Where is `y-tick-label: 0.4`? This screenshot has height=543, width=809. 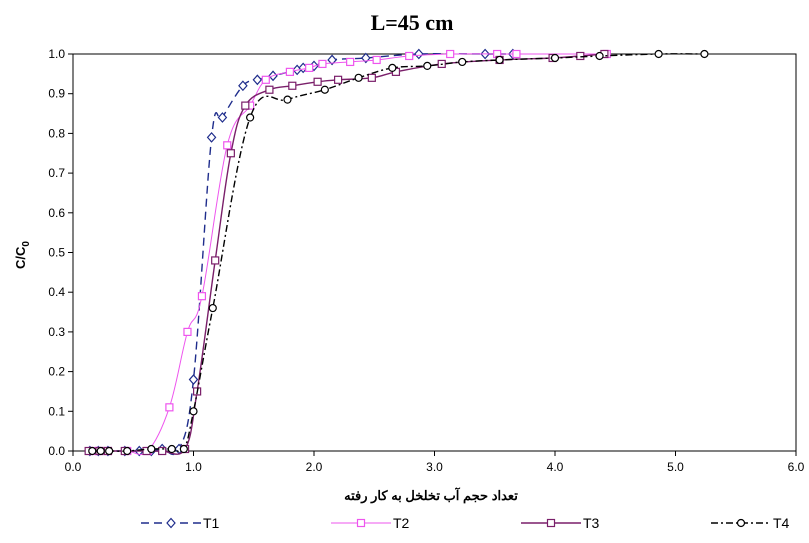
y-tick-label: 0.4 is located at coordinates (56, 292).